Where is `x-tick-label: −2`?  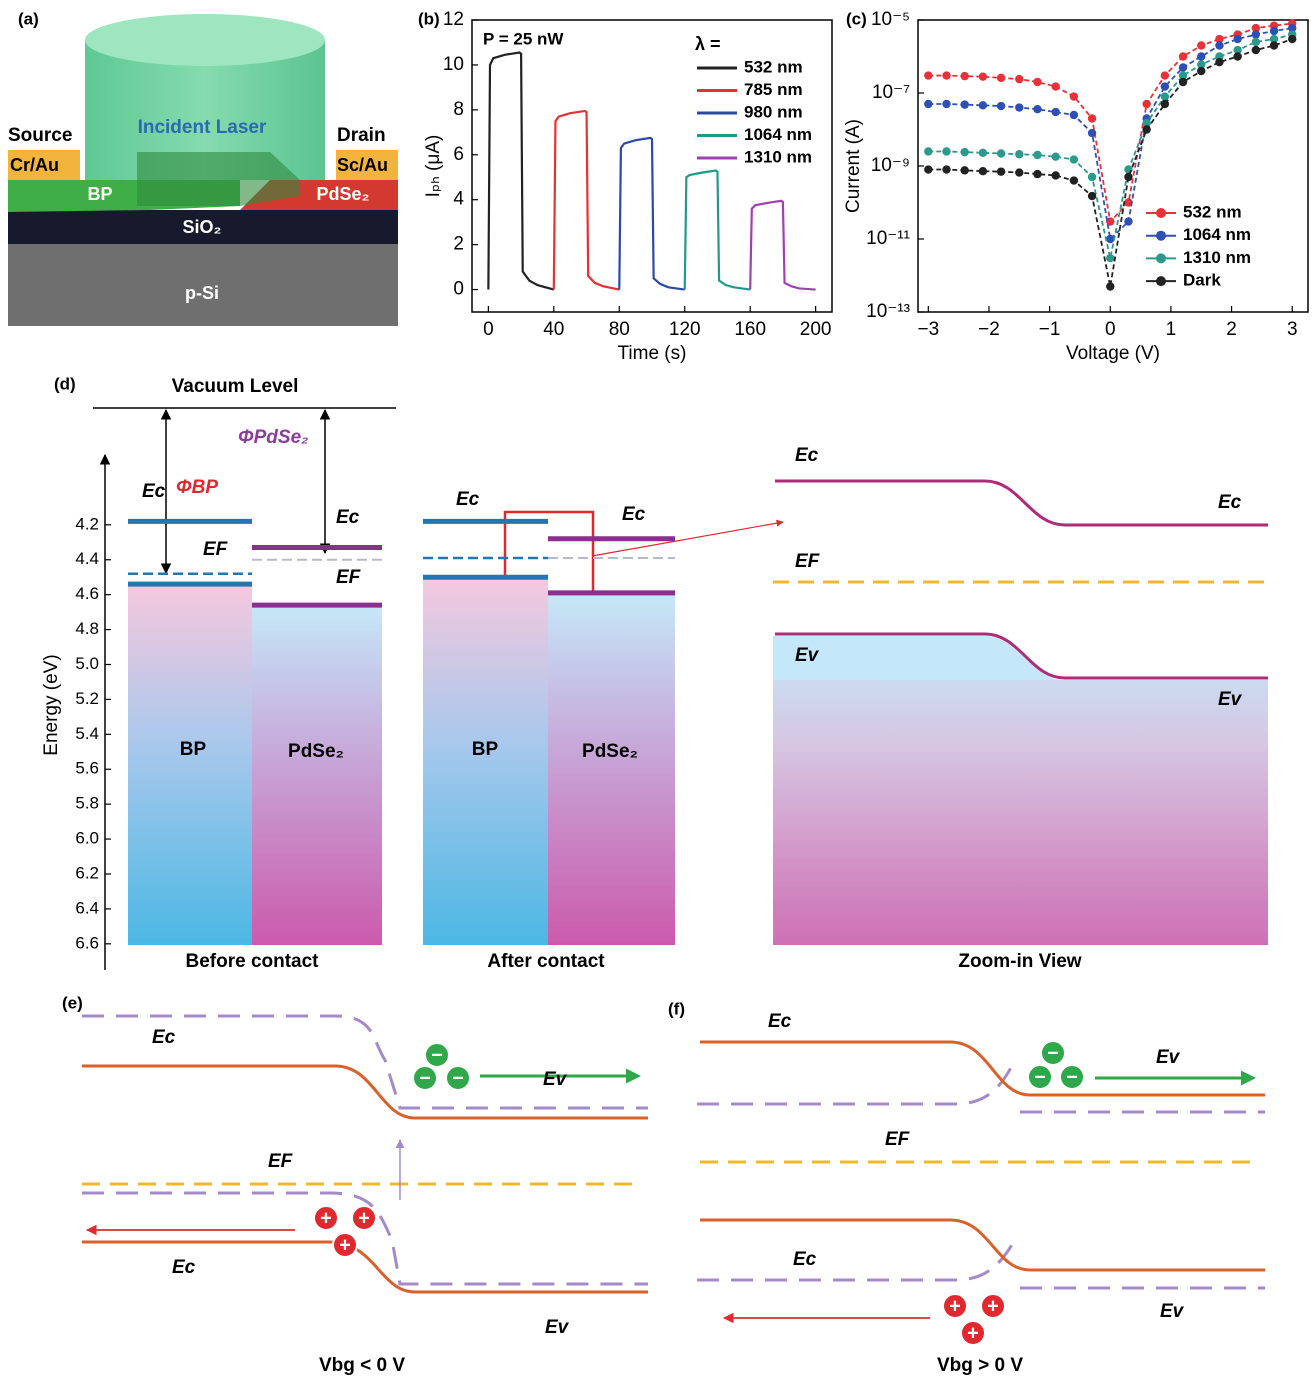
x-tick-label: −2 is located at coordinates (989, 329).